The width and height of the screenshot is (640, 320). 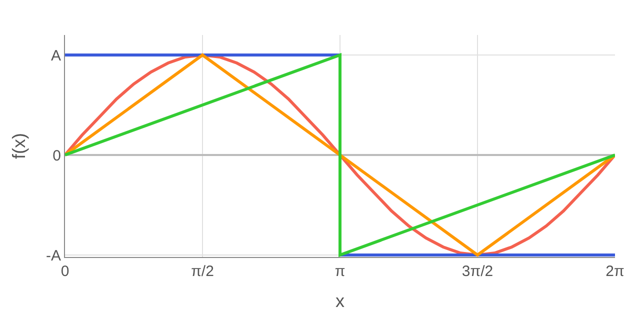 What do you see at coordinates (56, 155) in the screenshot?
I see `text: 0` at bounding box center [56, 155].